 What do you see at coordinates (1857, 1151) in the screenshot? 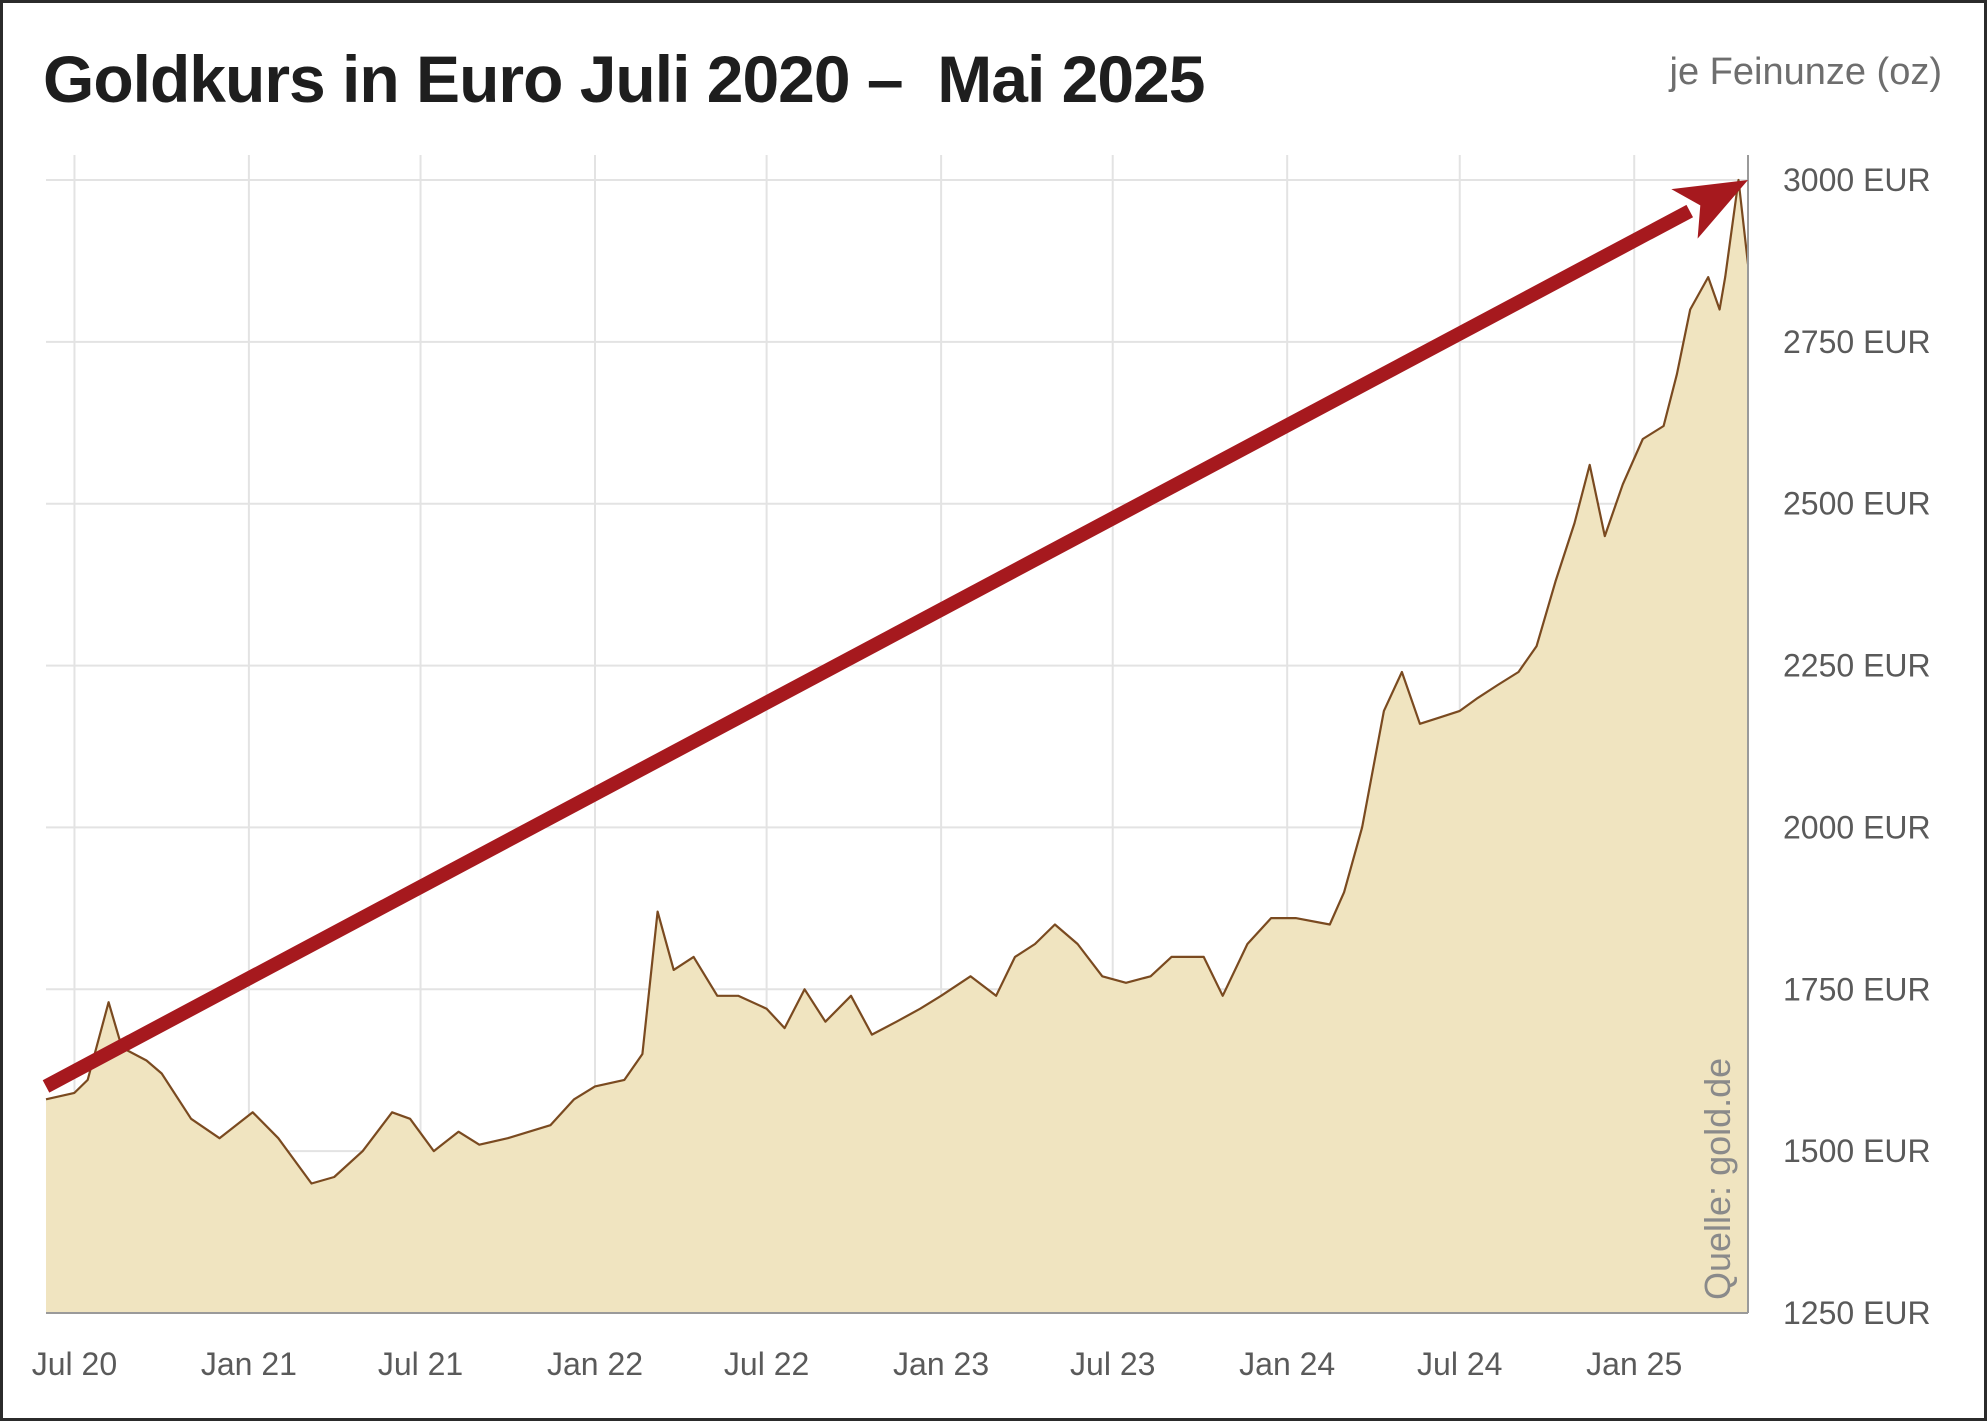
I see `y-tick-label: 1500 EUR` at bounding box center [1857, 1151].